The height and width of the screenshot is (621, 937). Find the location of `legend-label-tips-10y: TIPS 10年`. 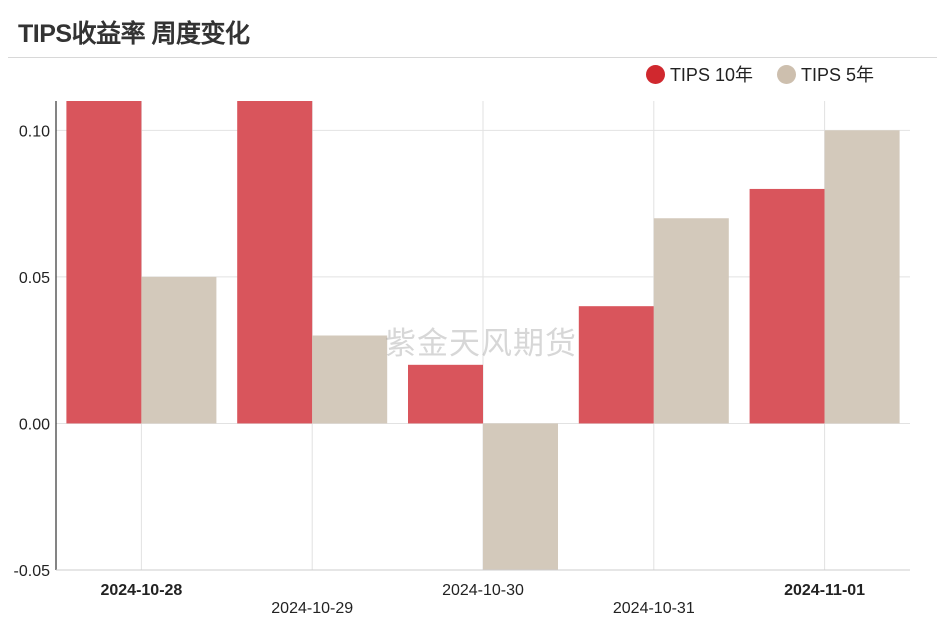

legend-label-tips-10y: TIPS 10年 is located at coordinates (711, 75).